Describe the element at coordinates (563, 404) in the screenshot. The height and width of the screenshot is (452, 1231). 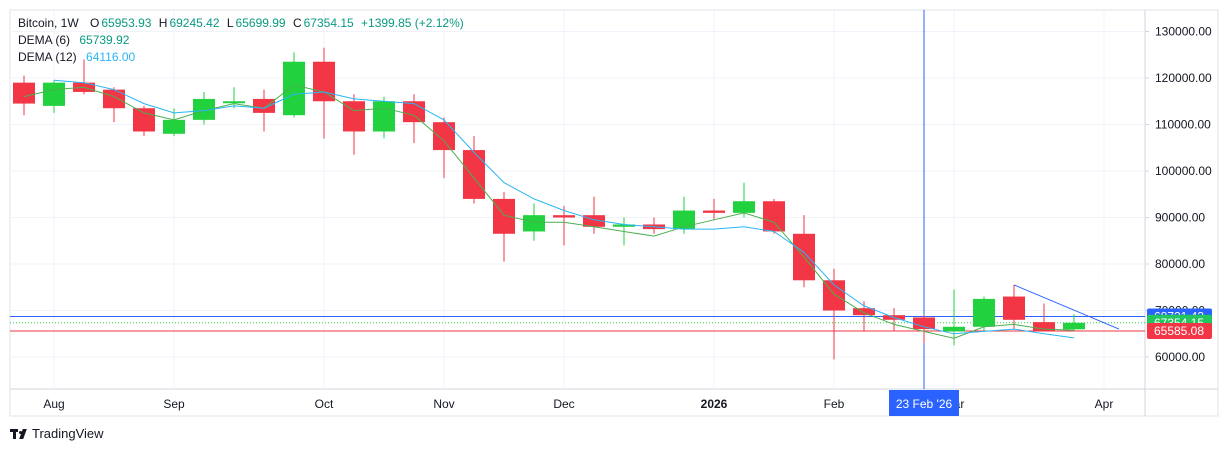
I see `time-tick-label: Dec` at that location.